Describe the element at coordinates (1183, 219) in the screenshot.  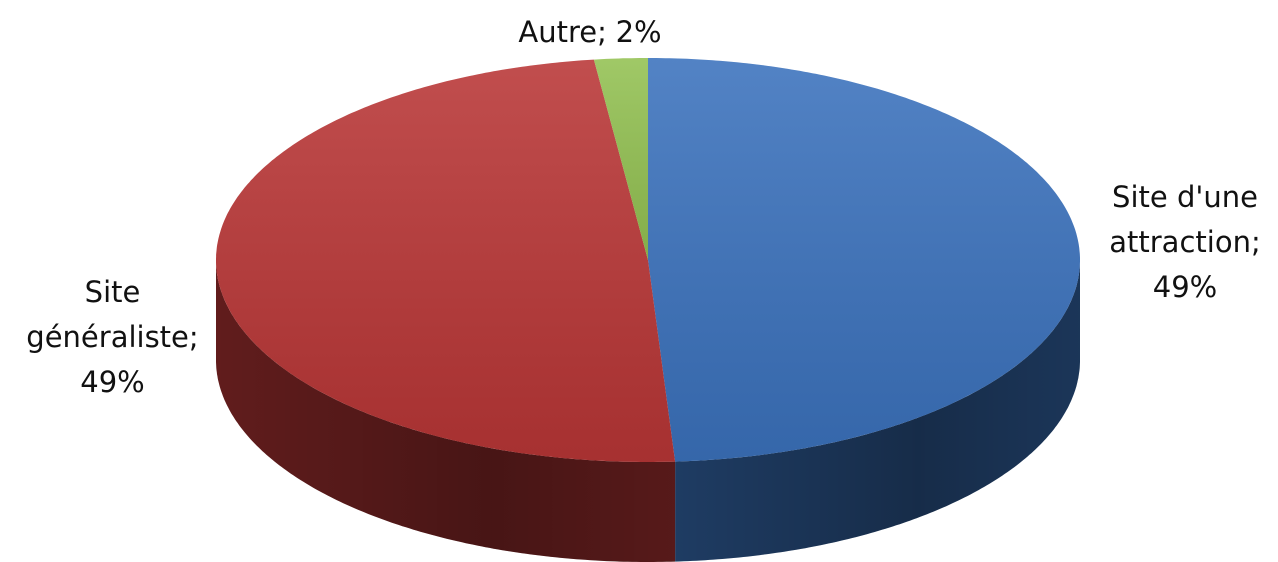
I see `cat: Site d'une attraction` at that location.